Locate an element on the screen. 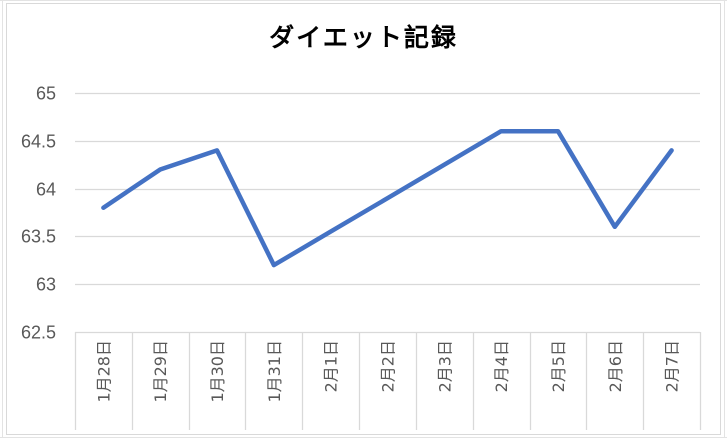  x-tick-label: 2月2日 is located at coordinates (388, 366).